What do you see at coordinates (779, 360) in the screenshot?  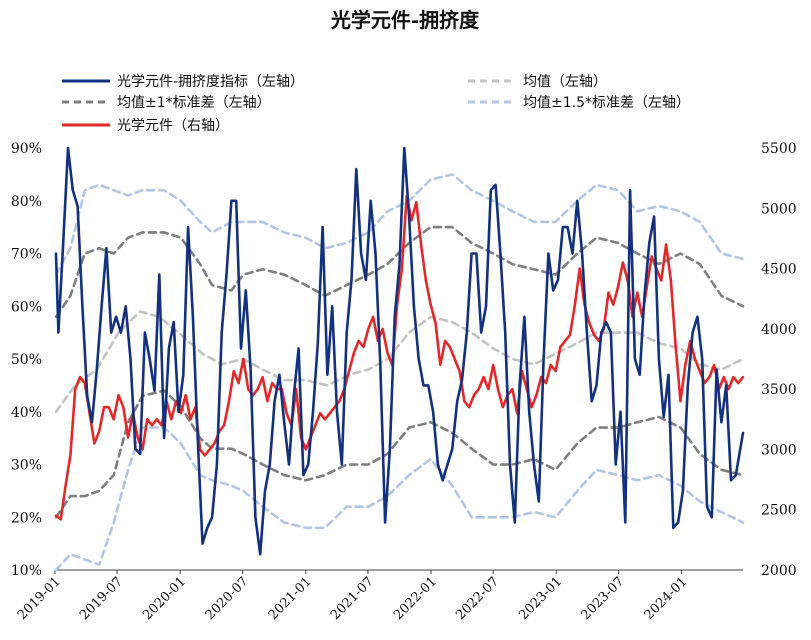 I see `y-right-axis: 2000 2500 3000 3500 4000 4500 5000 5500` at bounding box center [779, 360].